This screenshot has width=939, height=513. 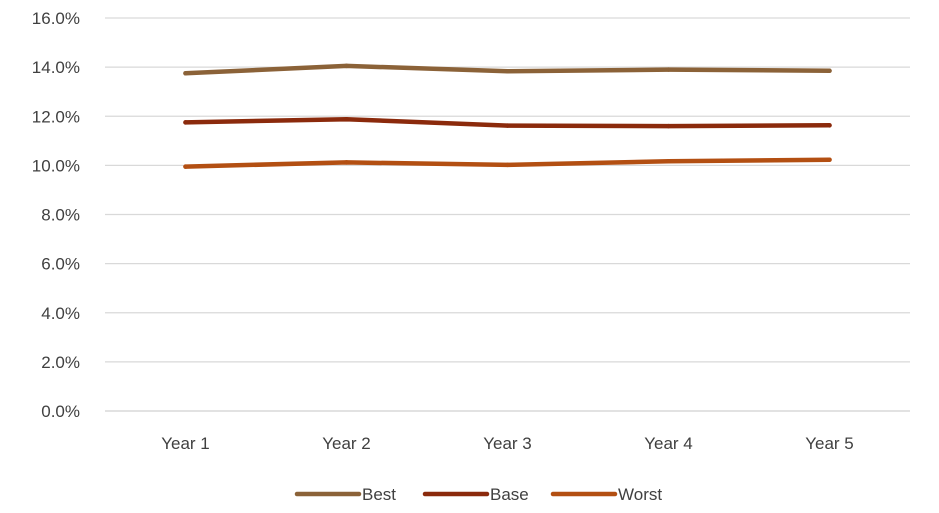 What do you see at coordinates (56, 165) in the screenshot?
I see `y-tick-label: 10.0%` at bounding box center [56, 165].